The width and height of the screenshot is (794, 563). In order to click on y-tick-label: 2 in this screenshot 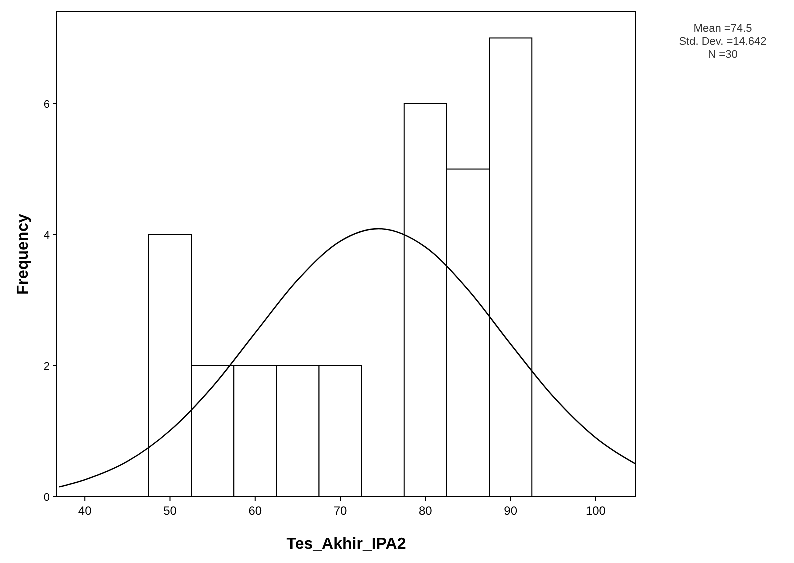, I will do `click(47, 366)`.